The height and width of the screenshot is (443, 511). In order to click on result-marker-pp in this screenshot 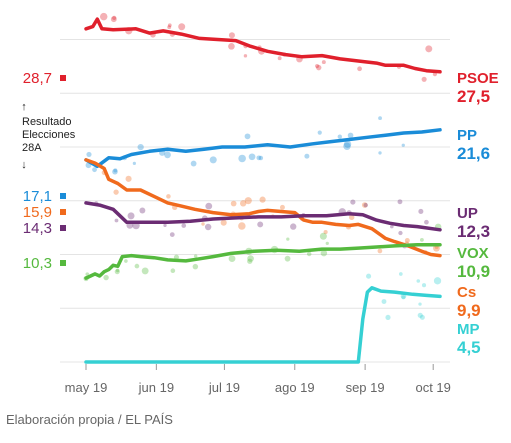, I will do `click(63, 196)`.